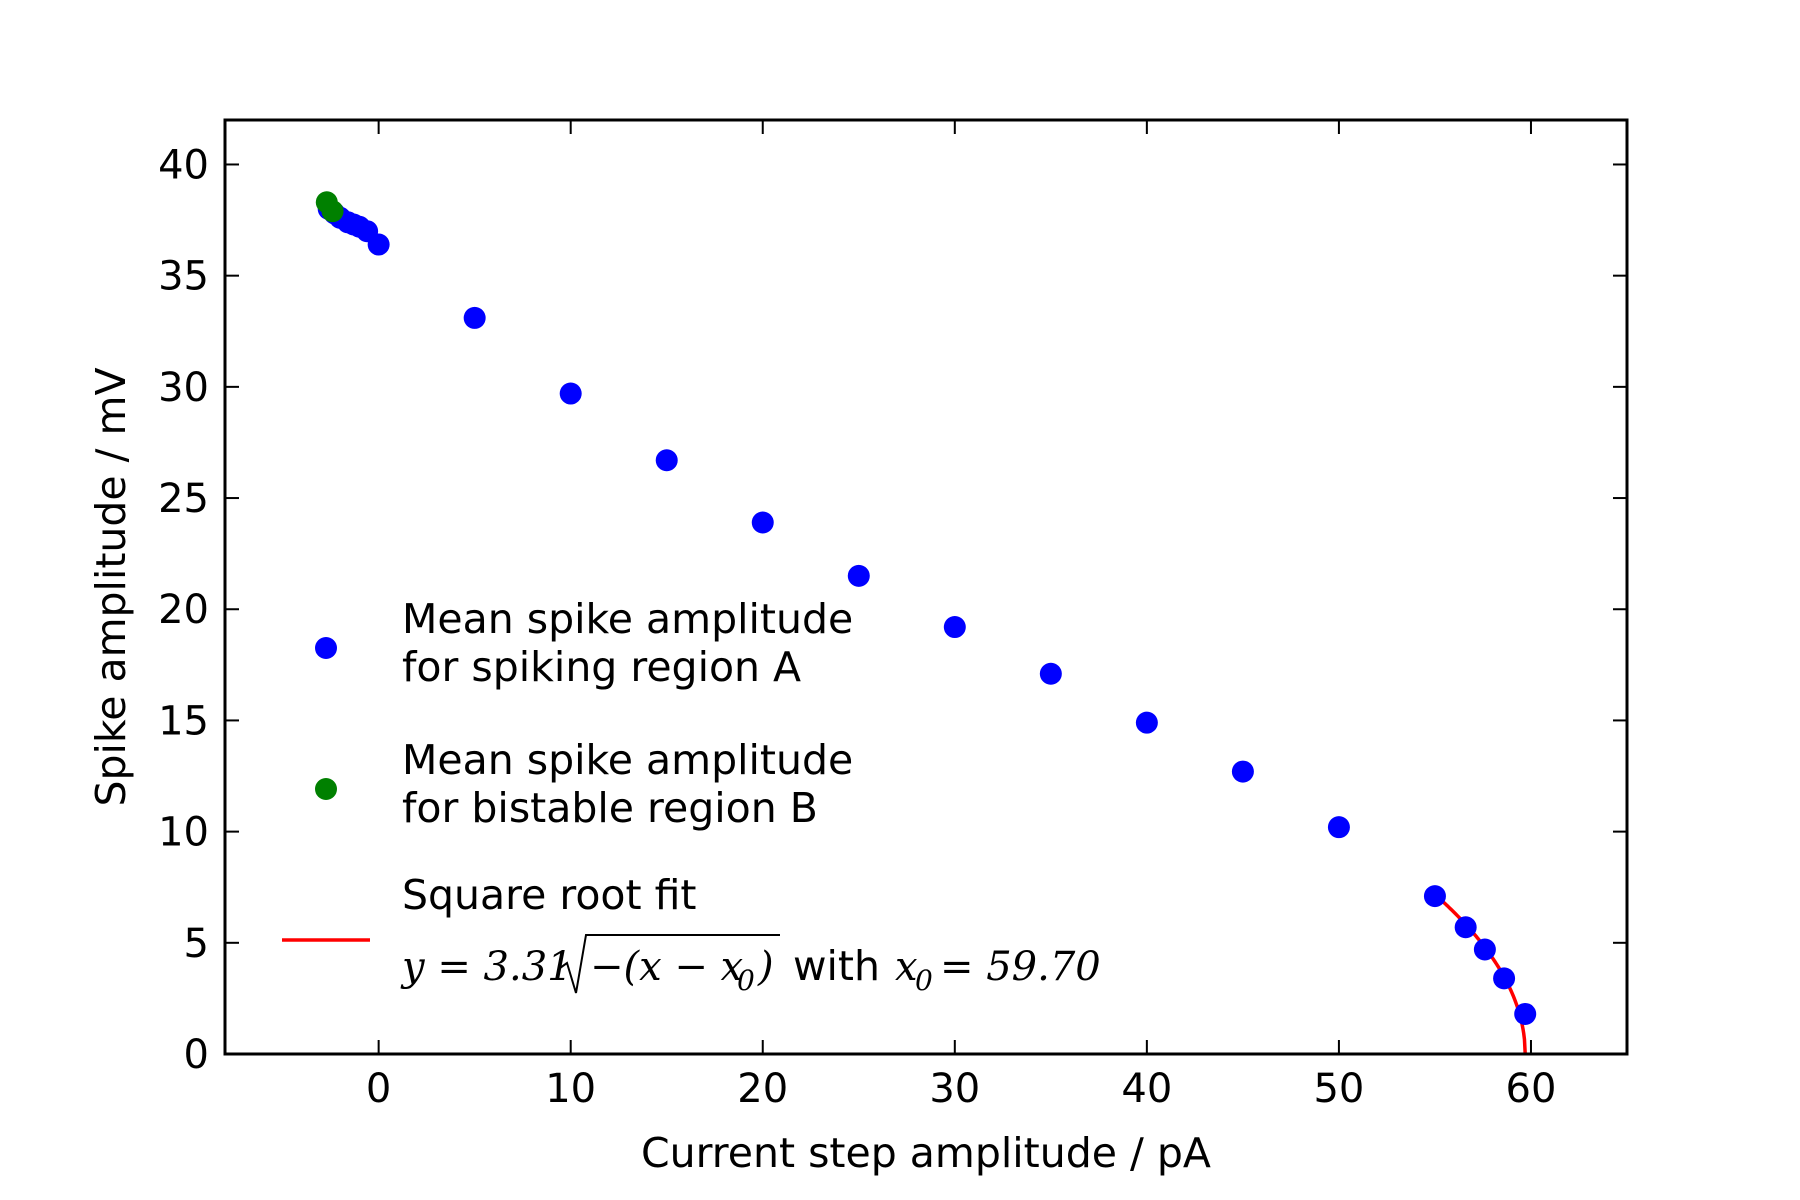 The height and width of the screenshot is (1200, 1800). Describe the element at coordinates (926, 1153) in the screenshot. I see `x-axis-label: Current step amplitude / pA` at that location.